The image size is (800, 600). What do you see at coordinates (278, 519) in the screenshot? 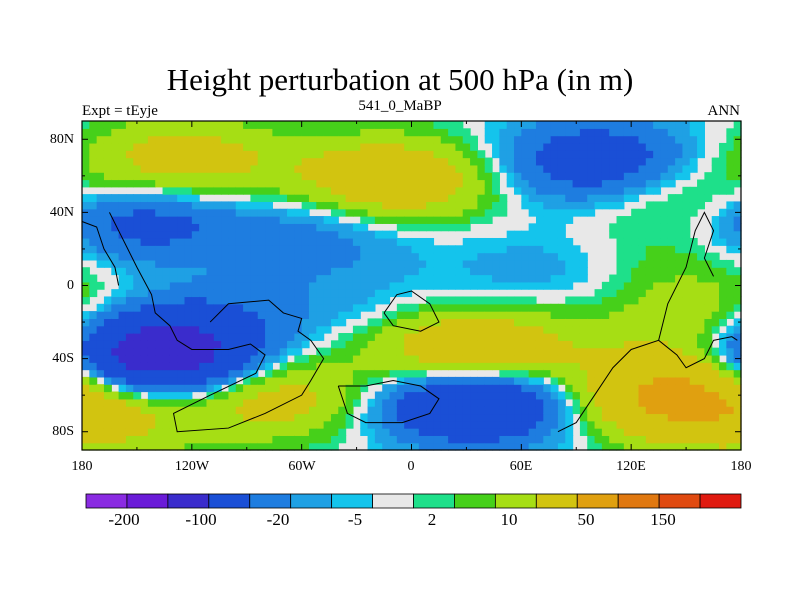
I see `colorbar-label: -20` at bounding box center [278, 519].